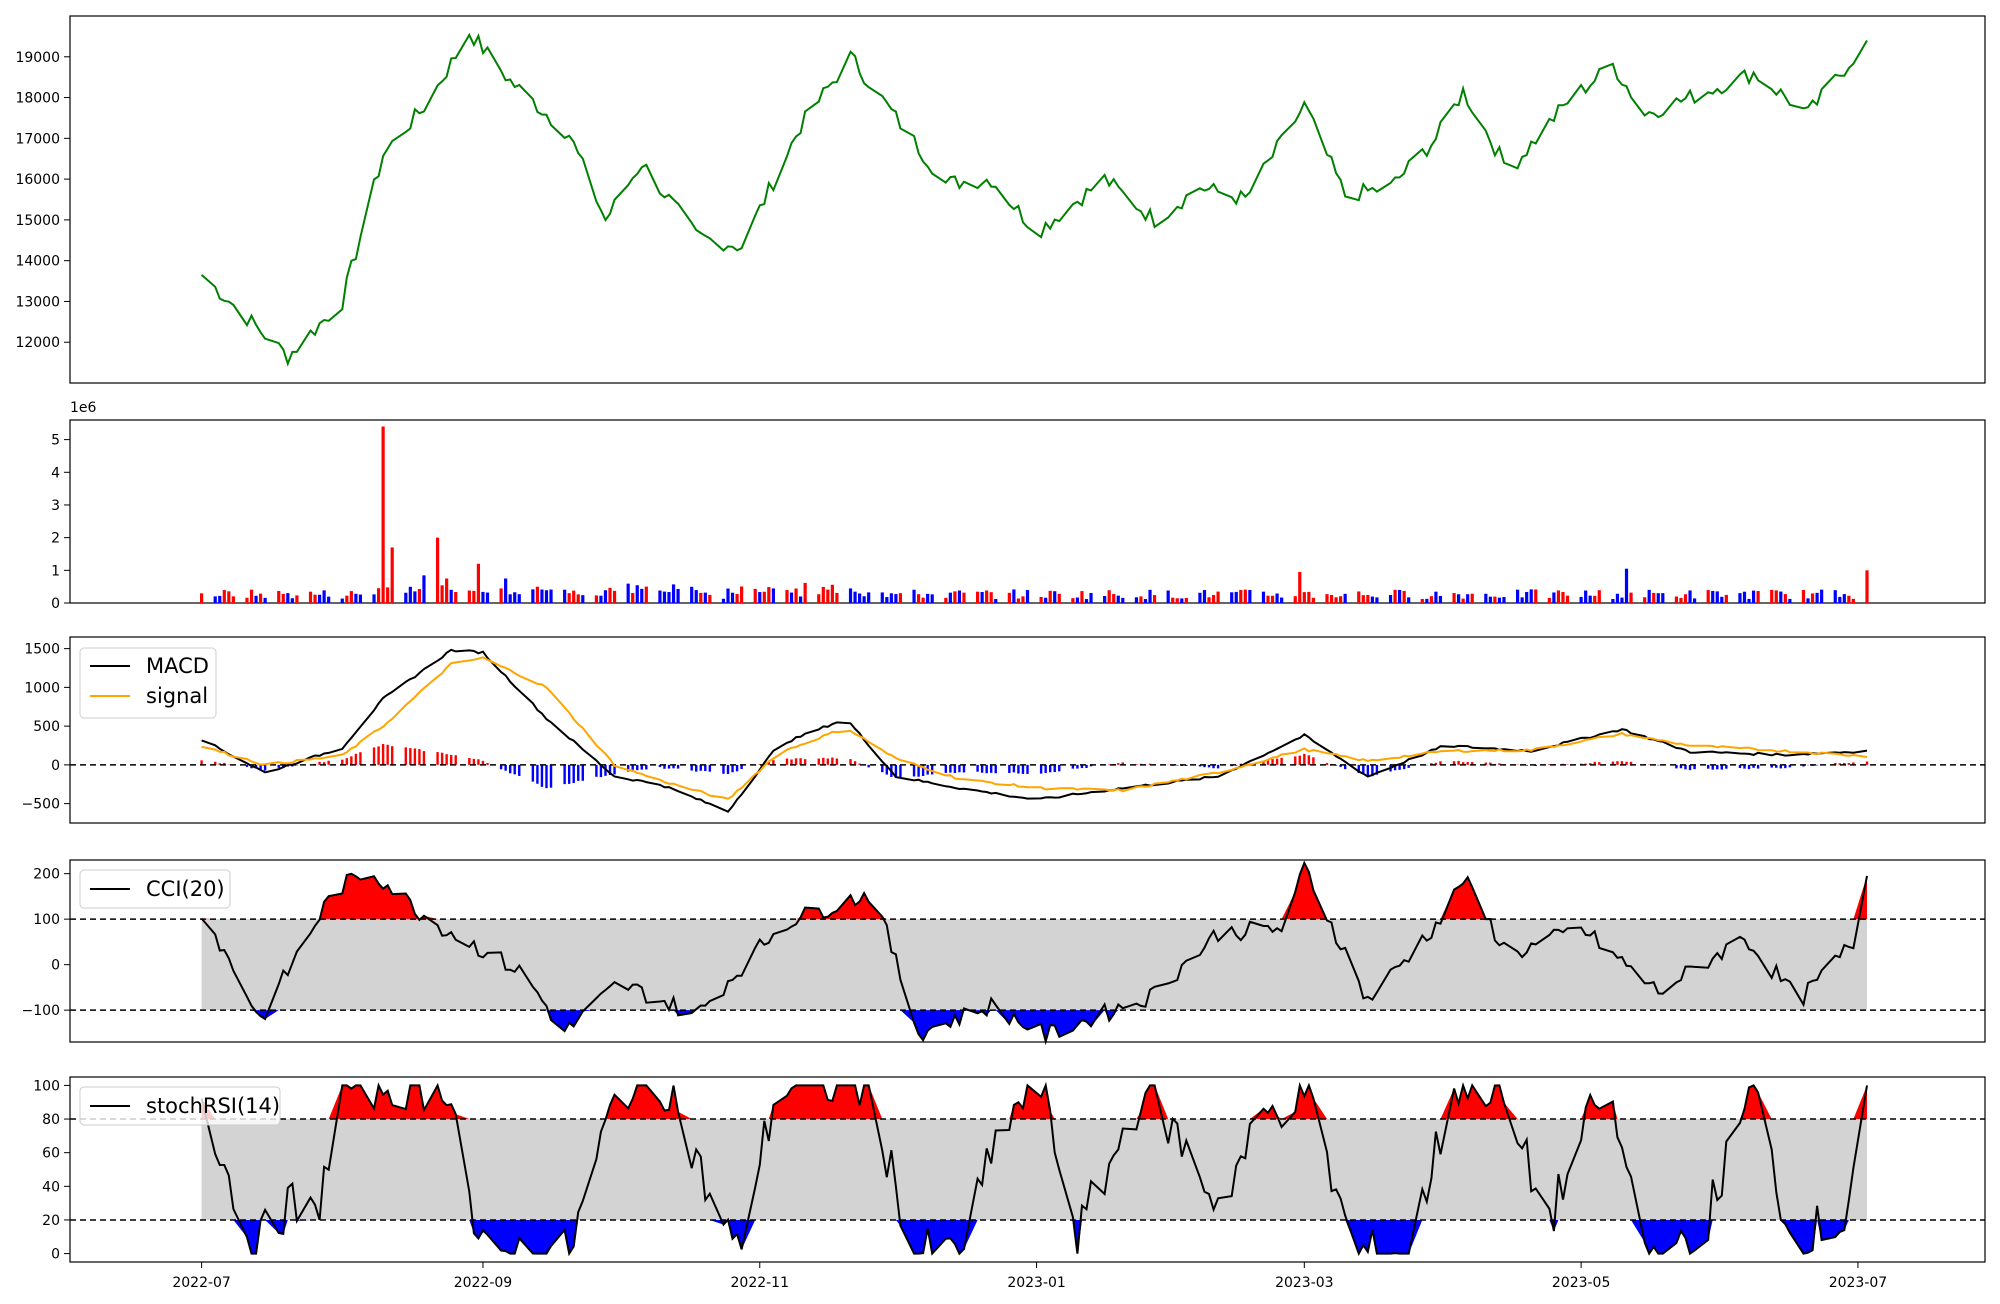 Image resolution: width=2000 pixels, height=1304 pixels. I want to click on price-y-tick-label: 14000, so click(37, 262).